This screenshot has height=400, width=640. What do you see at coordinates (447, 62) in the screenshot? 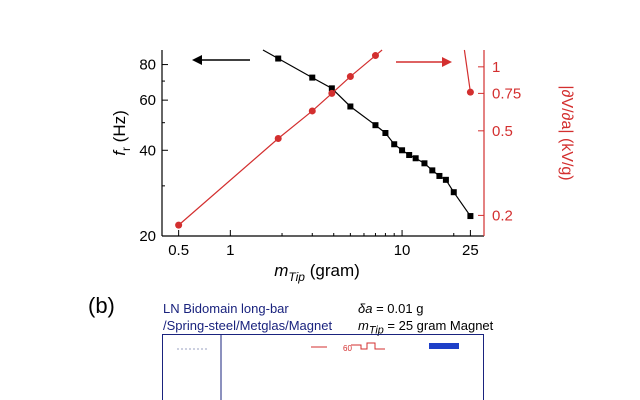
I see `right-arrow-head` at bounding box center [447, 62].